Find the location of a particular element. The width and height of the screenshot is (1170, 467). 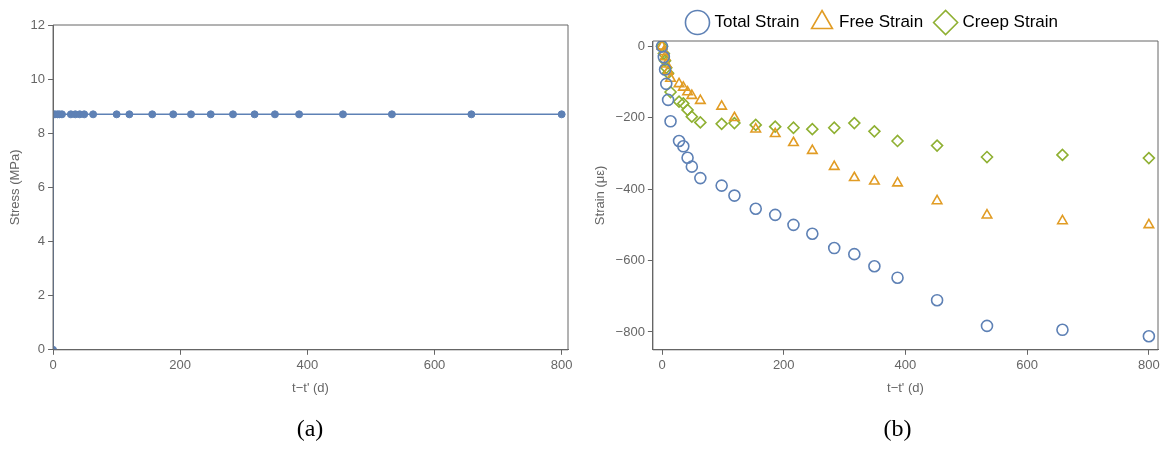

legend-label: Total Strain is located at coordinates (757, 22).